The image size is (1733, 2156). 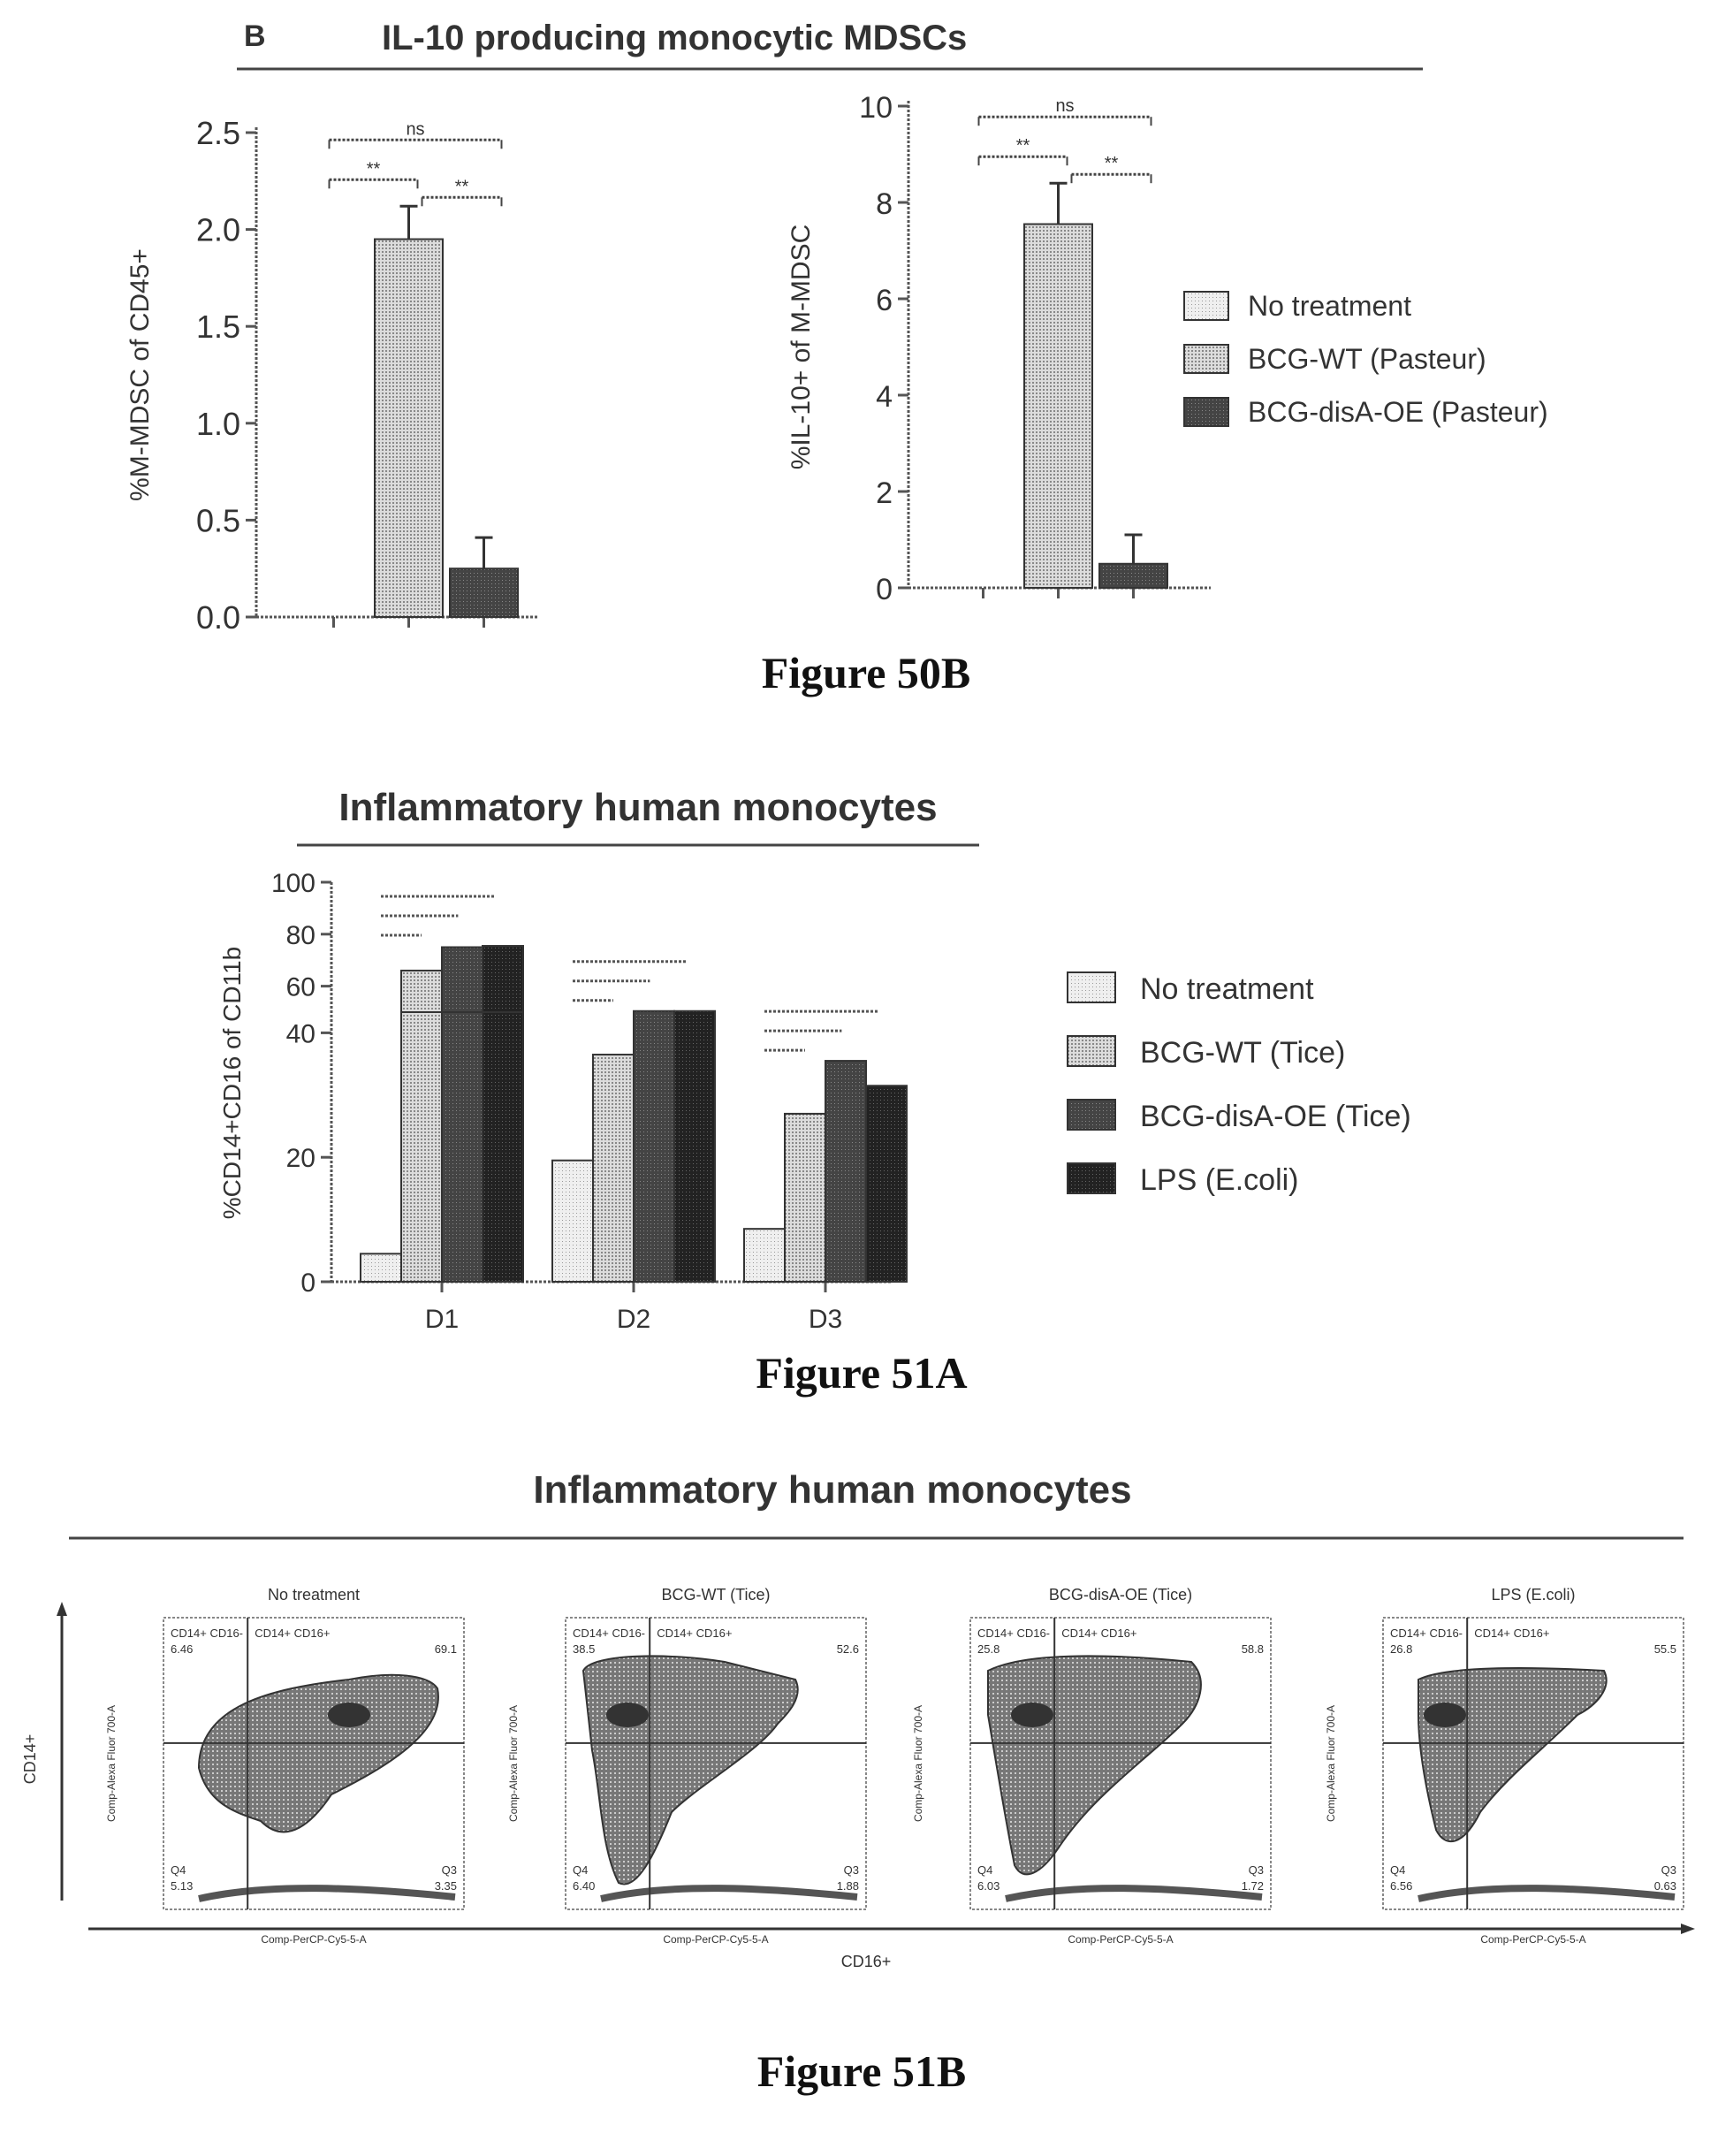 What do you see at coordinates (716, 1595) in the screenshot?
I see `flow-panel-title: BCG-WT (Tice)` at bounding box center [716, 1595].